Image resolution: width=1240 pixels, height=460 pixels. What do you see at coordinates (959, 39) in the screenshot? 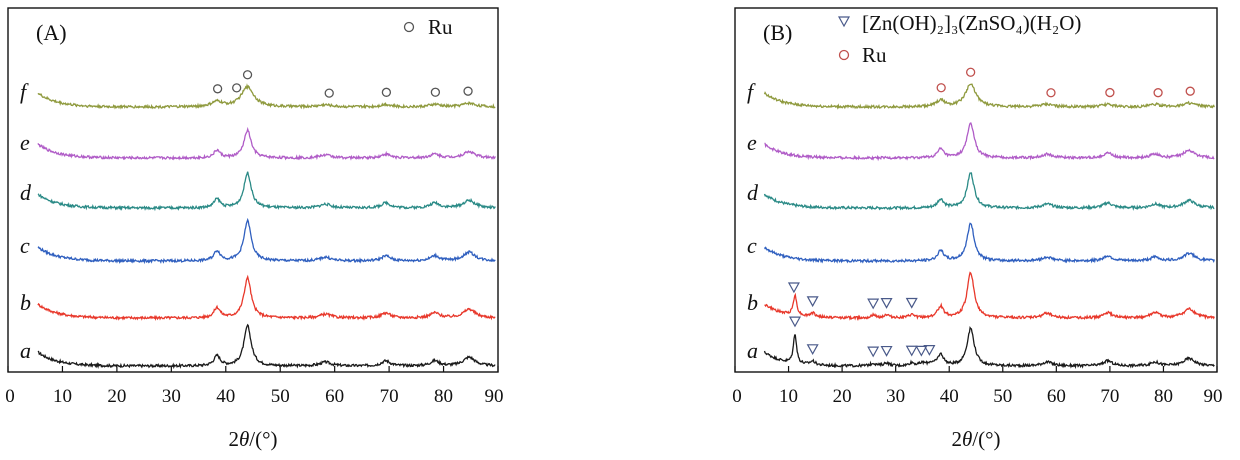
I see `legend: [Zn(OH)₂]₃(ZnSO₄)(H₂O) Ru` at bounding box center [959, 39].